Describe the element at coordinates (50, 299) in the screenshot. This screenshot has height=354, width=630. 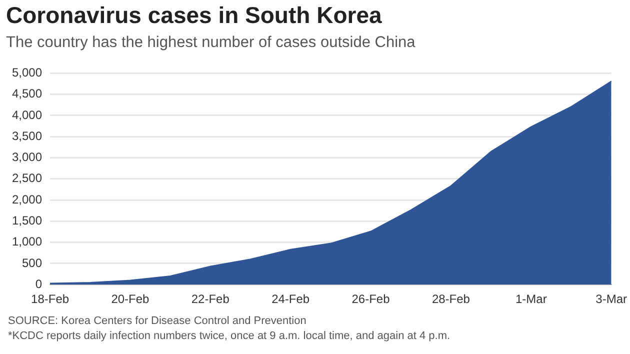
I see `x-tick-label: 18-Feb` at that location.